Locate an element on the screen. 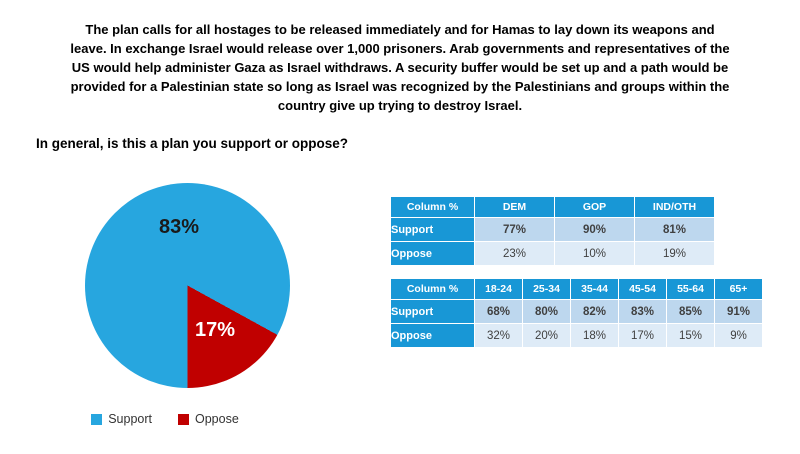  column-header-35-44: 35-44 is located at coordinates (594, 289).